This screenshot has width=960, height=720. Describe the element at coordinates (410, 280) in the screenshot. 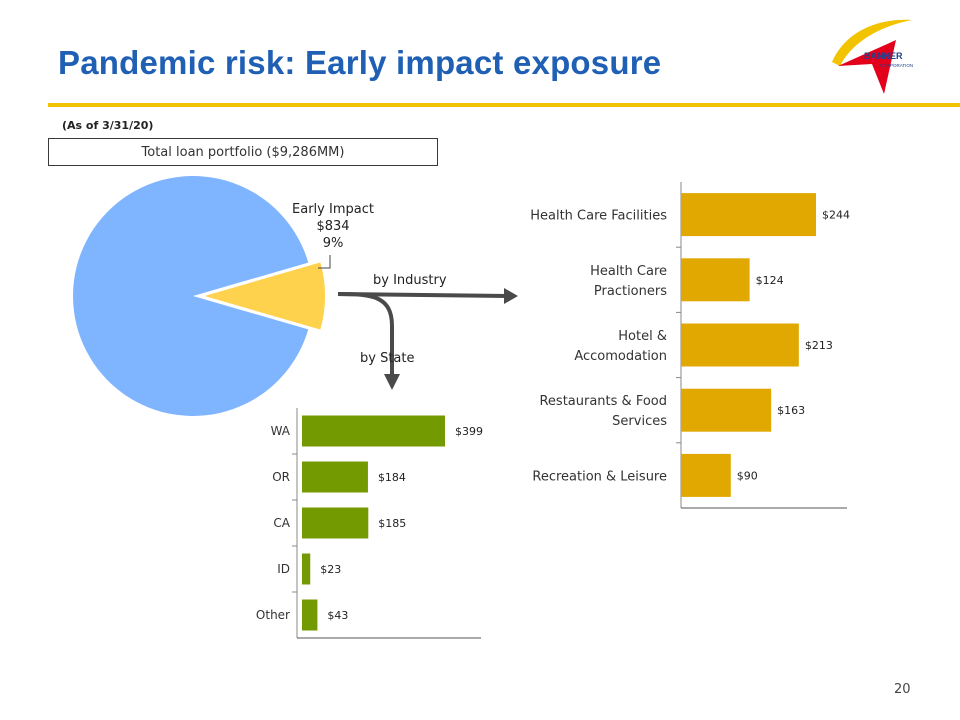

I see `arrow-by-industry-label: by Industry` at that location.